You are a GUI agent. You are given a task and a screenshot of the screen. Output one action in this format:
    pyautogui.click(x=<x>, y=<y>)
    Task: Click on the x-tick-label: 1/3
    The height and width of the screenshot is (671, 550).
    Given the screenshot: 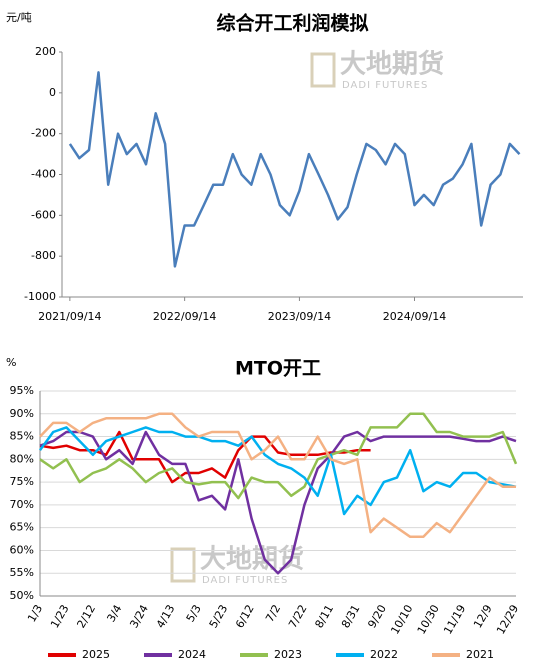 What is the action you would take?
    pyautogui.click(x=35, y=613)
    